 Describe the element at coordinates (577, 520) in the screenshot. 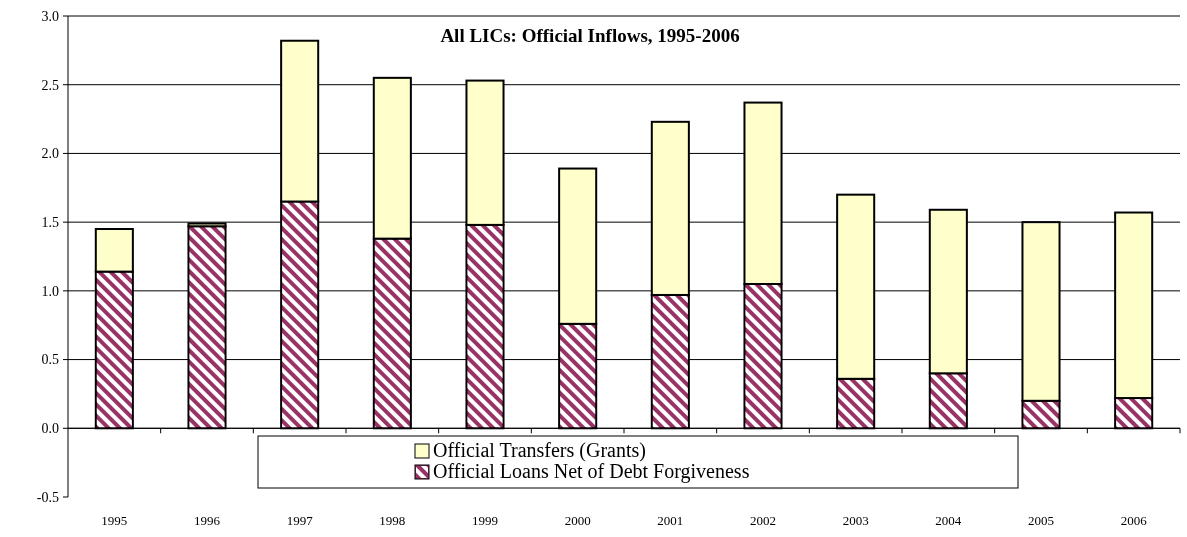

I see `x-tick-label: 2000` at that location.